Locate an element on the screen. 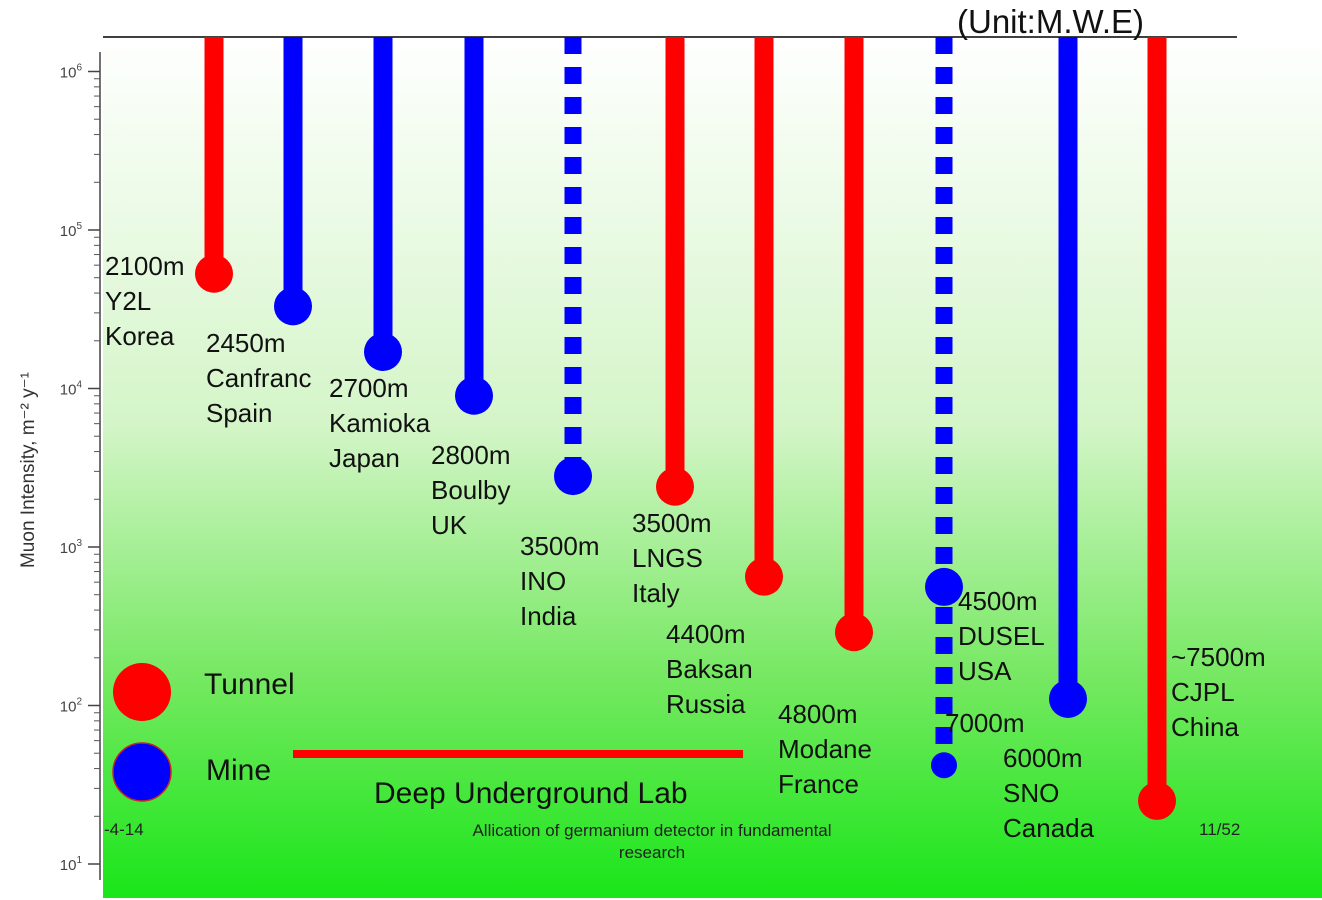  site-name: Y2L is located at coordinates (128, 301).